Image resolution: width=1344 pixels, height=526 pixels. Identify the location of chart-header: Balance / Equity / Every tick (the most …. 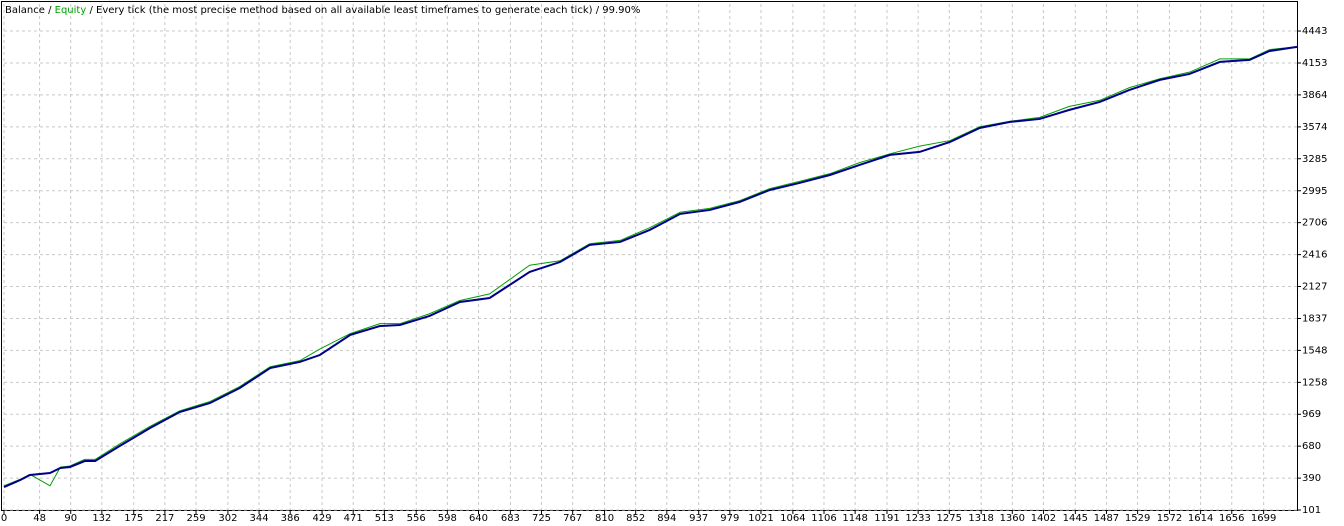
(322, 10).